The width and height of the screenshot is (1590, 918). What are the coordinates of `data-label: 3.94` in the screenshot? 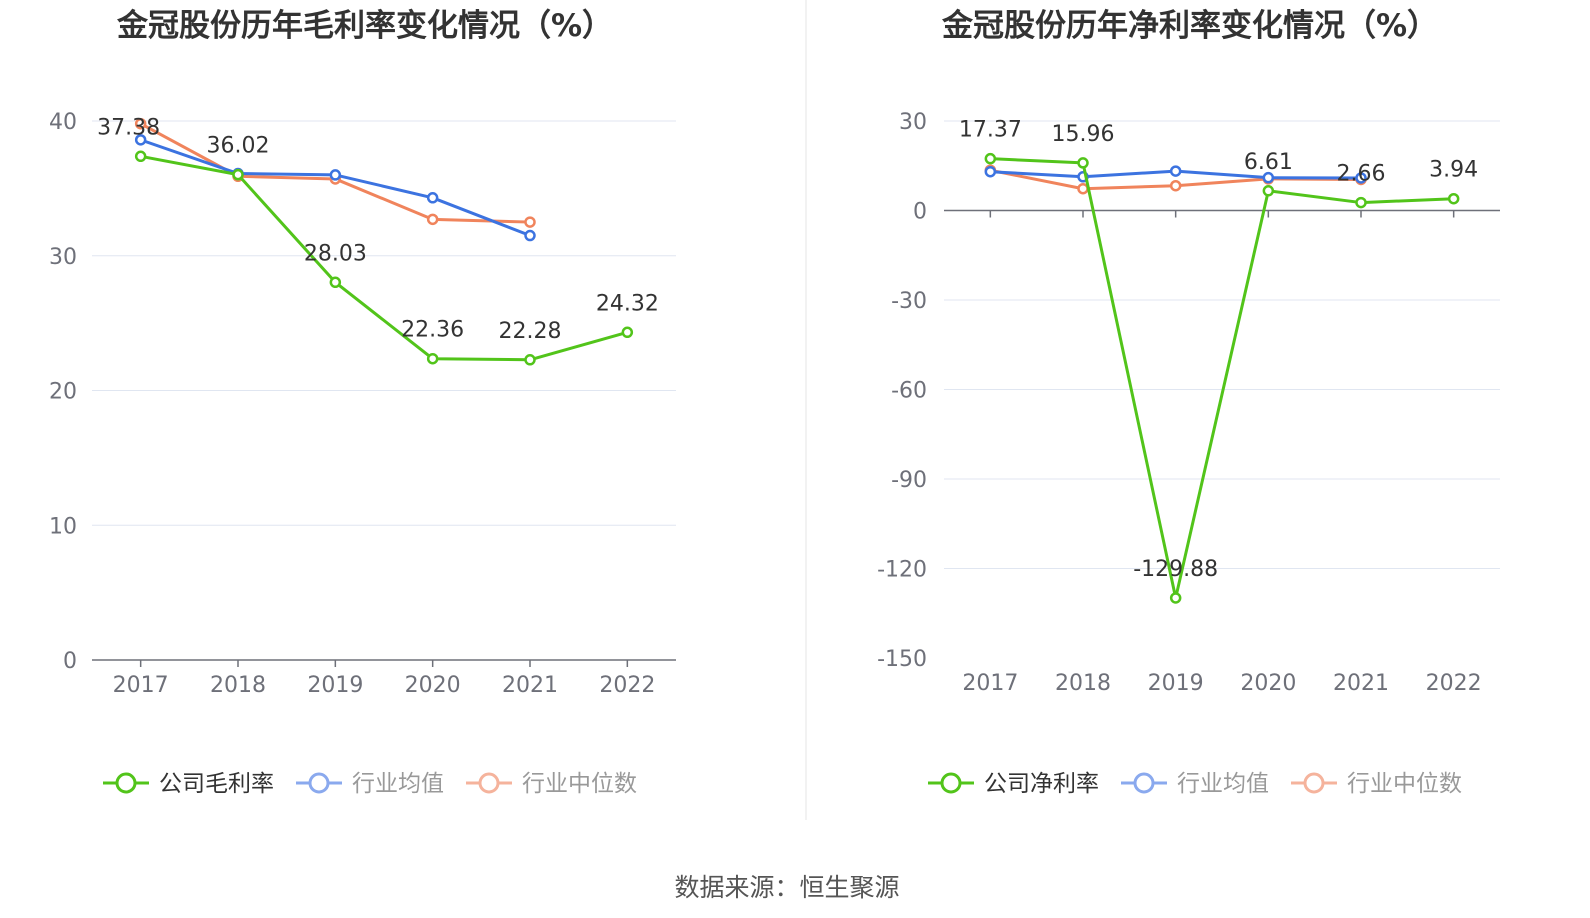 It's located at (1453, 170).